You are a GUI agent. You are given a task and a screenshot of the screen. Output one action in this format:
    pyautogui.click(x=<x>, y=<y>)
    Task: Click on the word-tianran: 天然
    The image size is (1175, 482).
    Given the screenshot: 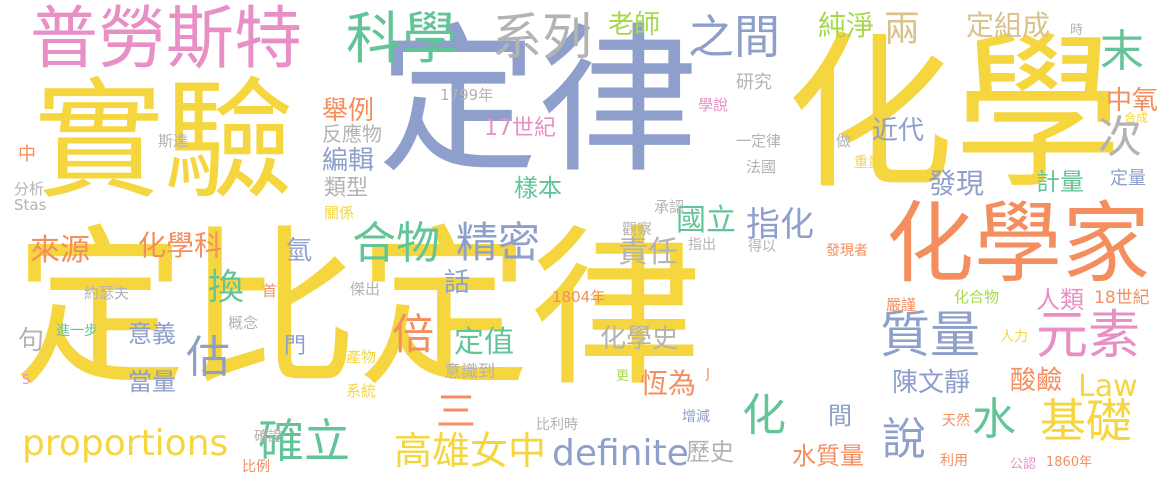 What is the action you would take?
    pyautogui.click(x=956, y=421)
    